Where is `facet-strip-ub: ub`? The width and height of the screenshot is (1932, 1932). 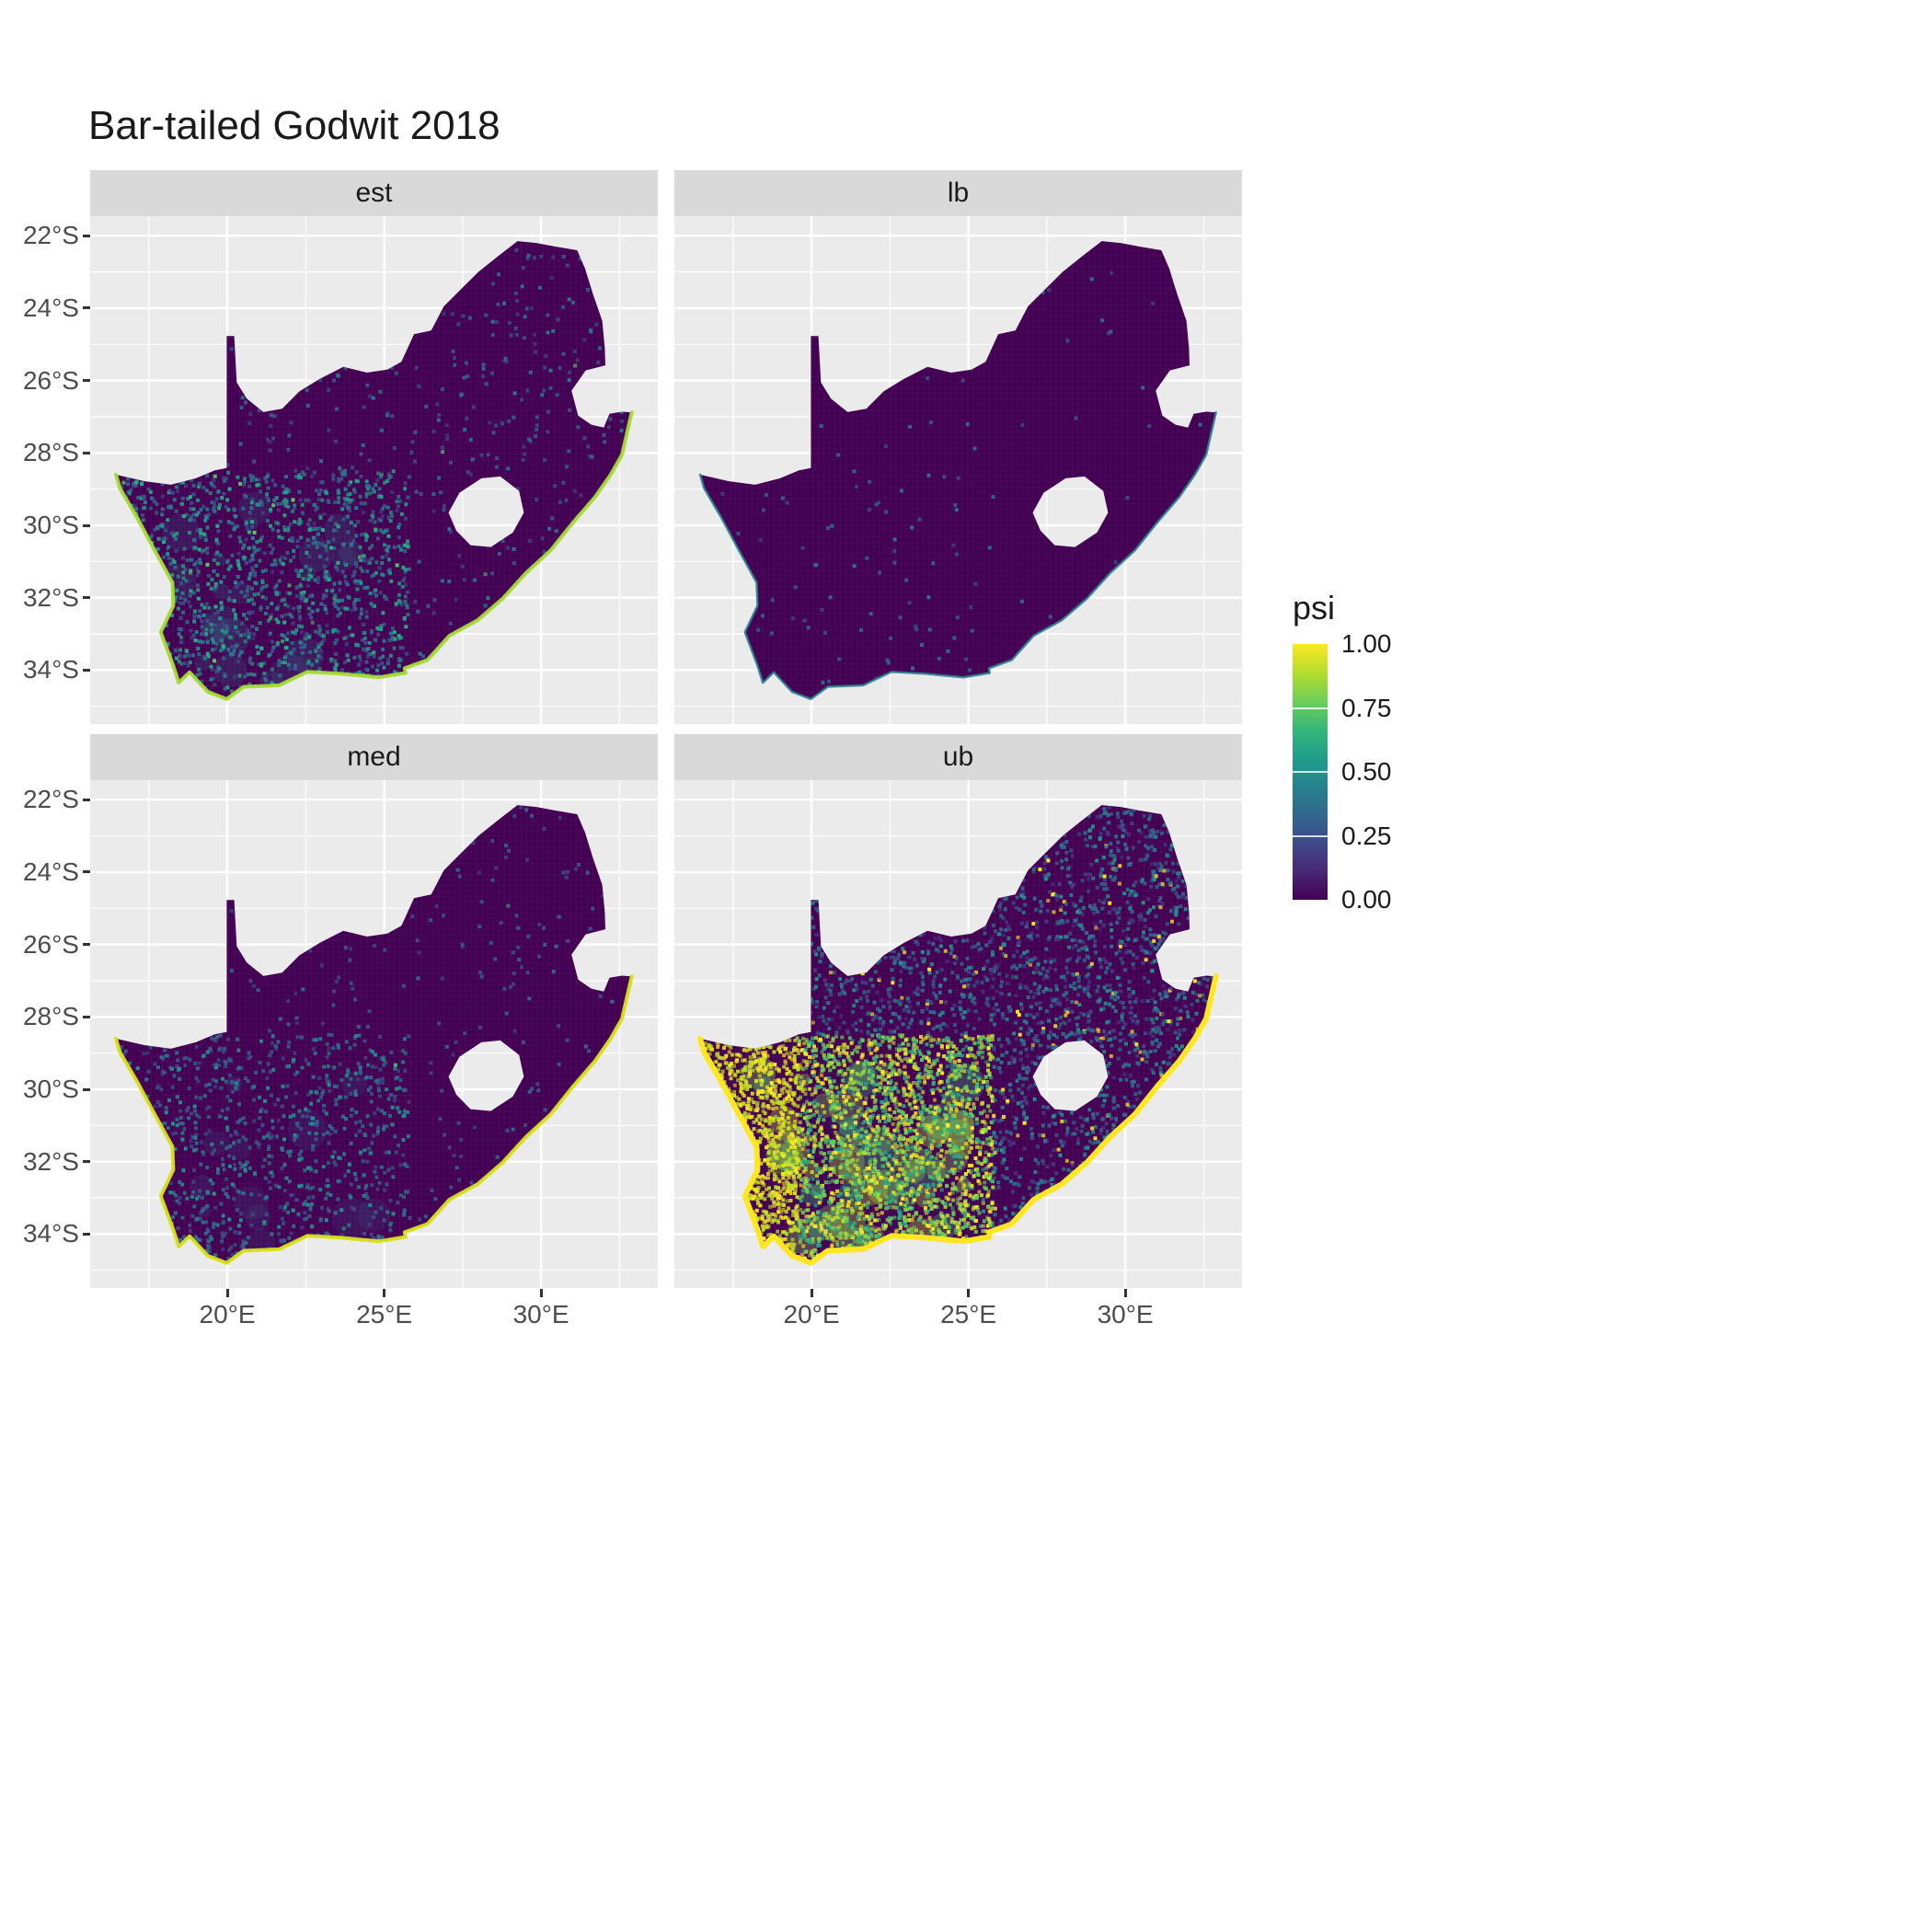 facet-strip-ub: ub is located at coordinates (958, 757).